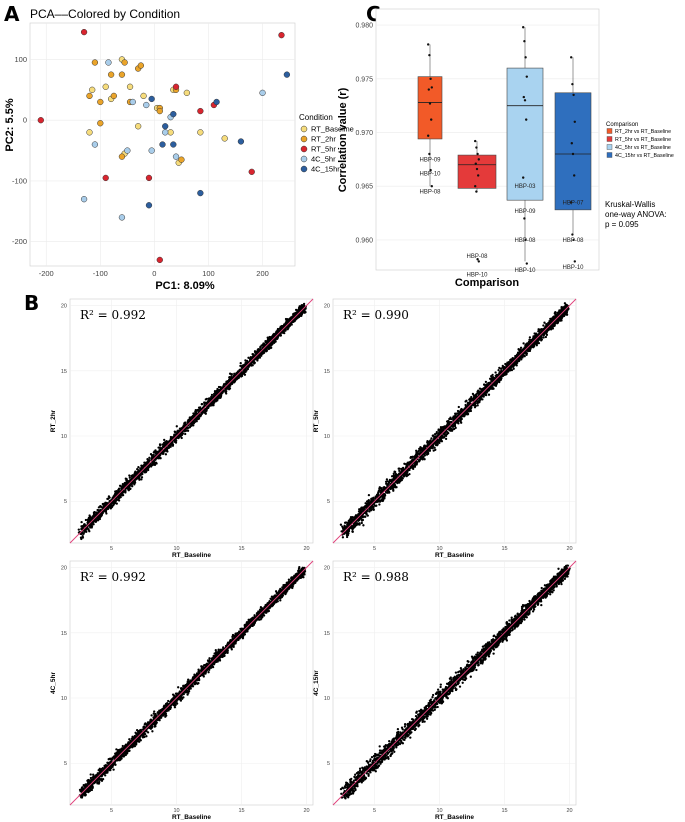 Image resolution: width=685 pixels, height=822 pixels. What do you see at coordinates (573, 268) in the screenshot?
I see `box-point-label: HBP-10` at bounding box center [573, 268].